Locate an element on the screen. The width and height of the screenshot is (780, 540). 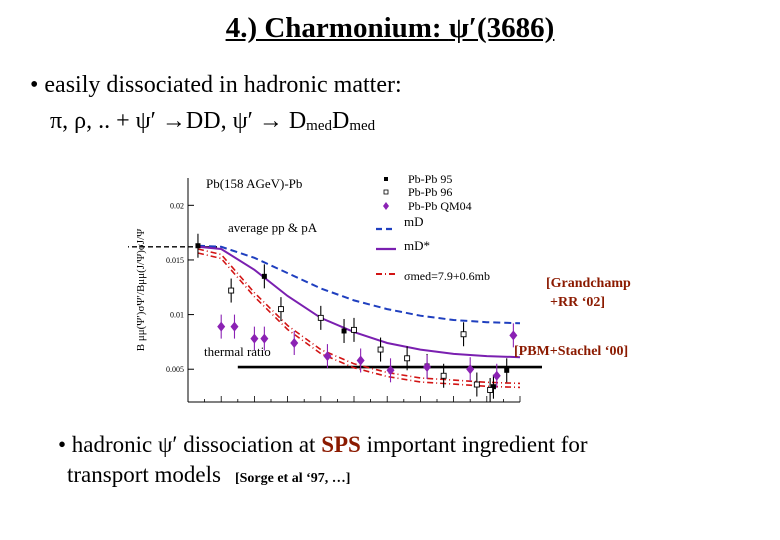
reference-sorge: [Sorge et al ‘97, …] is located at coordinates (292, 478).